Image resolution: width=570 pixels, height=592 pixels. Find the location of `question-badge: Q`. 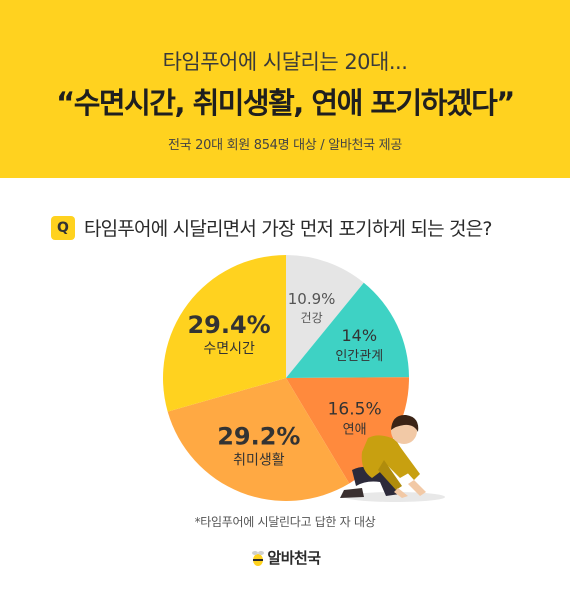

question-badge: Q is located at coordinates (63, 227).